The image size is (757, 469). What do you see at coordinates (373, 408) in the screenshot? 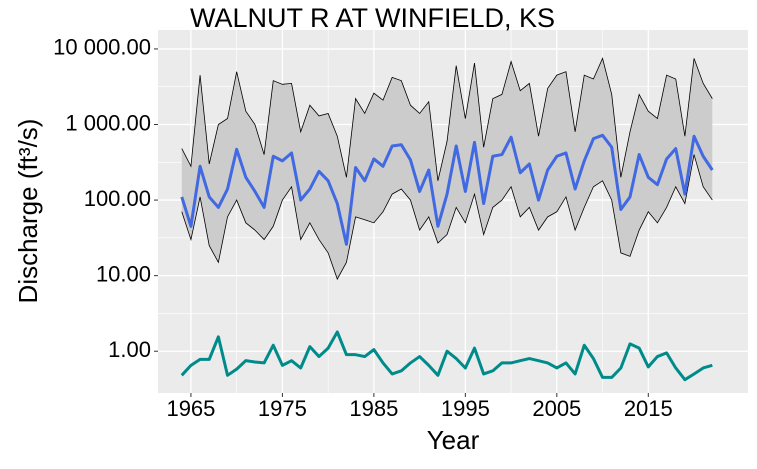
I see `x-tick-label: 1985` at bounding box center [373, 408].